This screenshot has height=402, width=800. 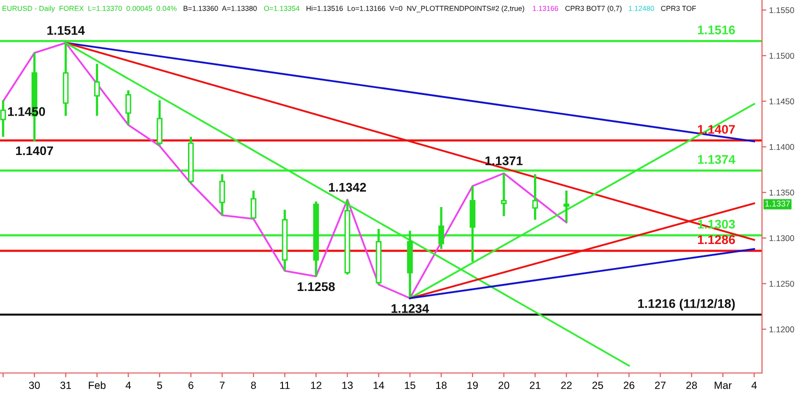 What do you see at coordinates (717, 159) in the screenshot?
I see `ref-line-label: 1.1374` at bounding box center [717, 159].